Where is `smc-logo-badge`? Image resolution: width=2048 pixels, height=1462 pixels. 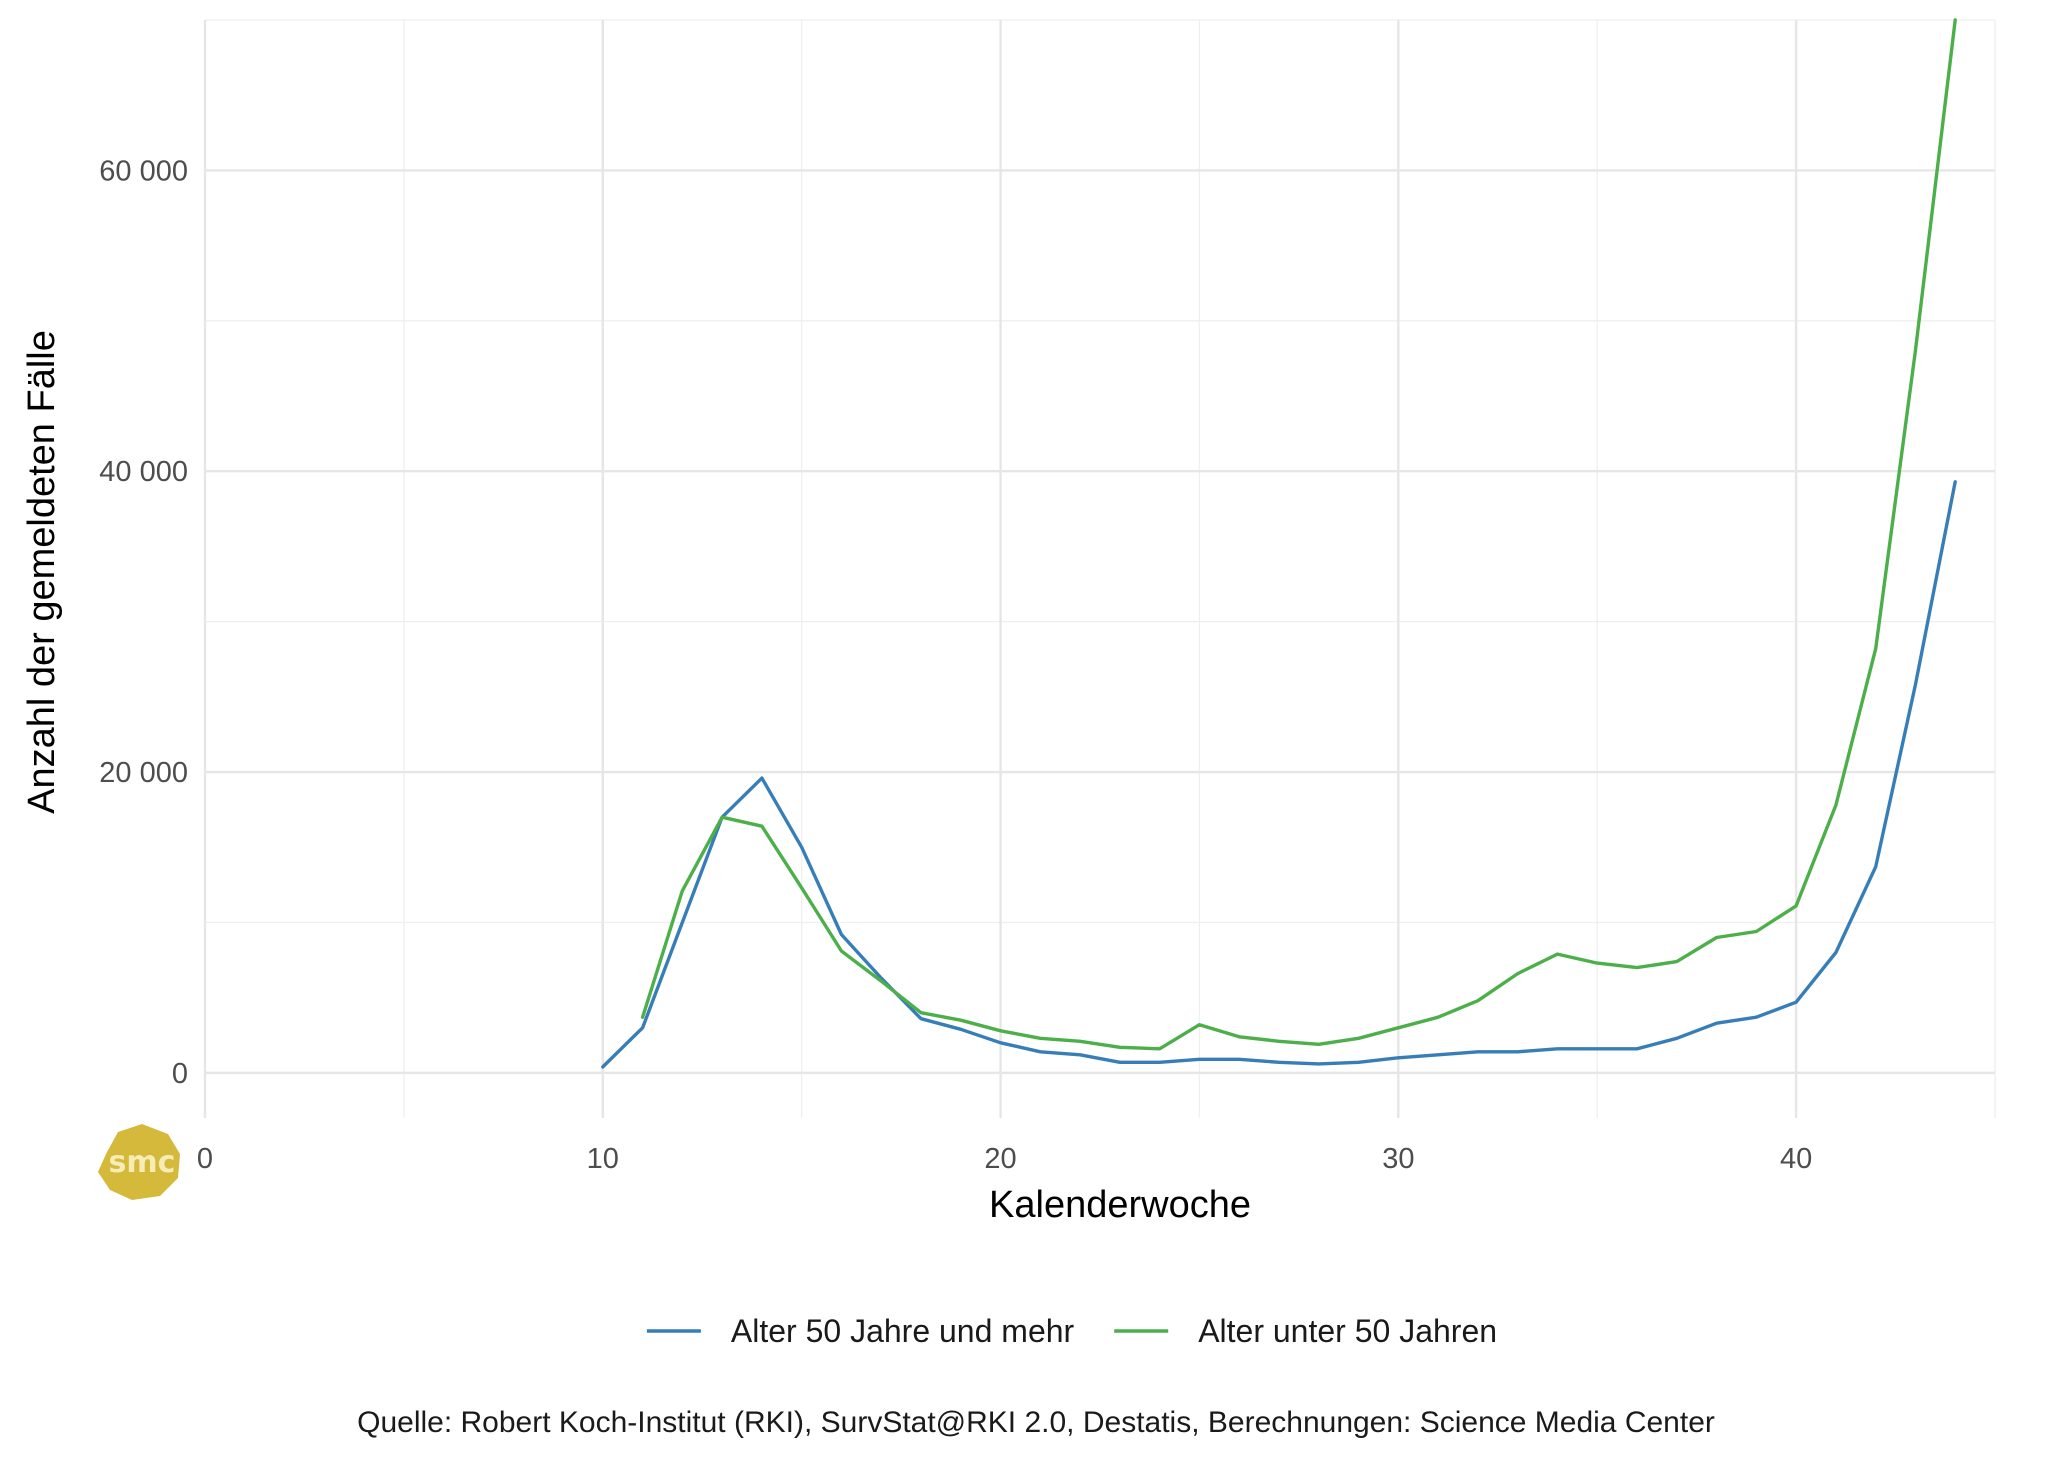 smc-logo-badge is located at coordinates (139, 1162).